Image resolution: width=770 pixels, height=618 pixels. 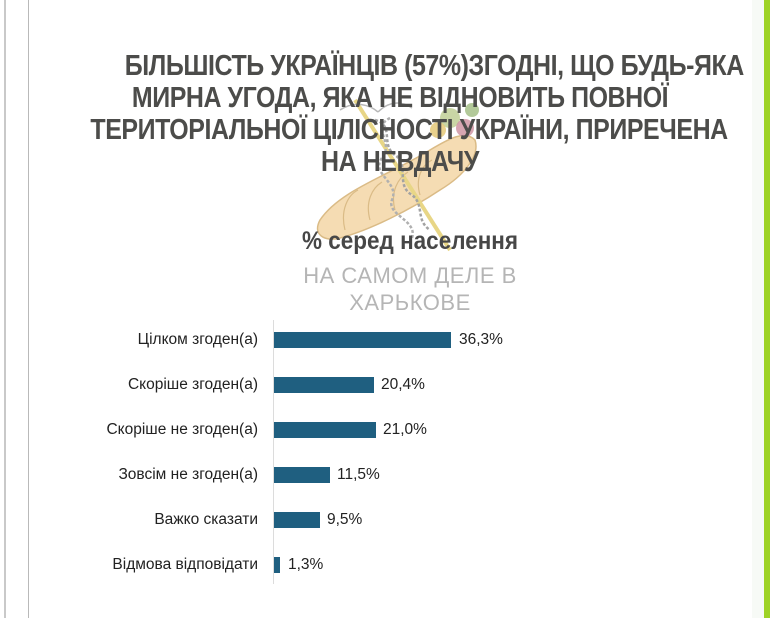 I want to click on chart-subtitle-text: % серед населення, so click(x=410, y=241).